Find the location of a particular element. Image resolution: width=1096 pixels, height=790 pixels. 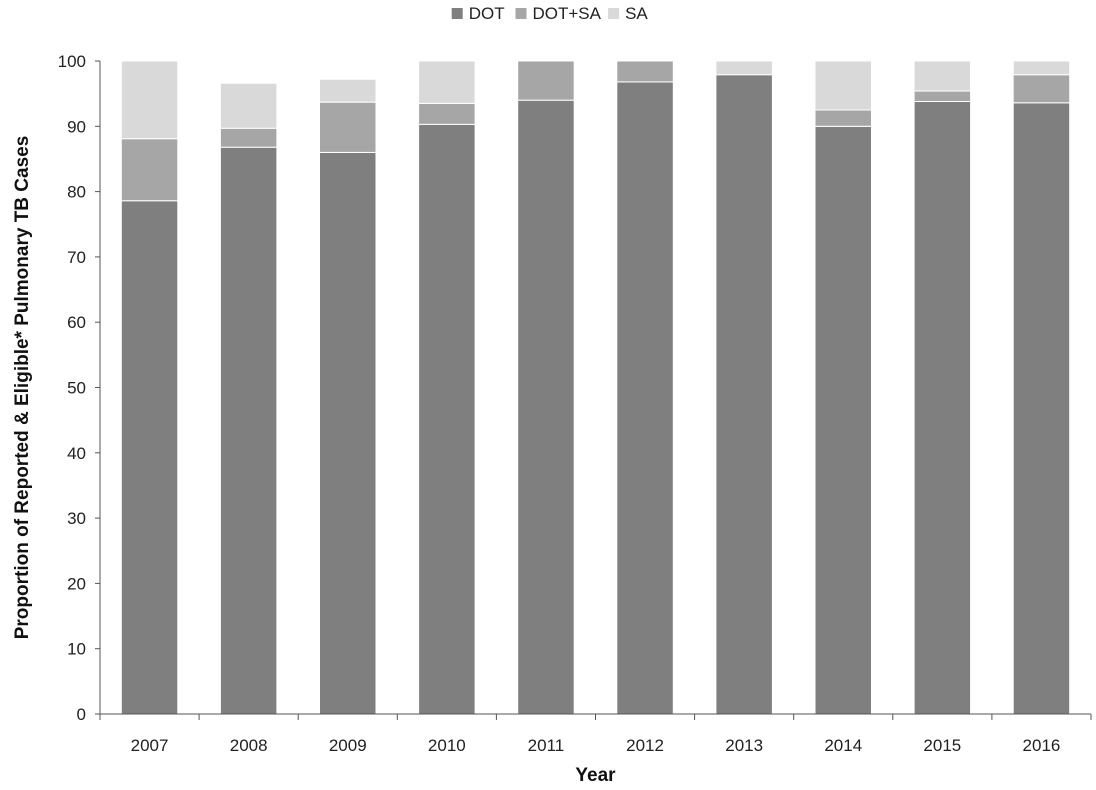

y-tick-label: 90 is located at coordinates (76, 126).